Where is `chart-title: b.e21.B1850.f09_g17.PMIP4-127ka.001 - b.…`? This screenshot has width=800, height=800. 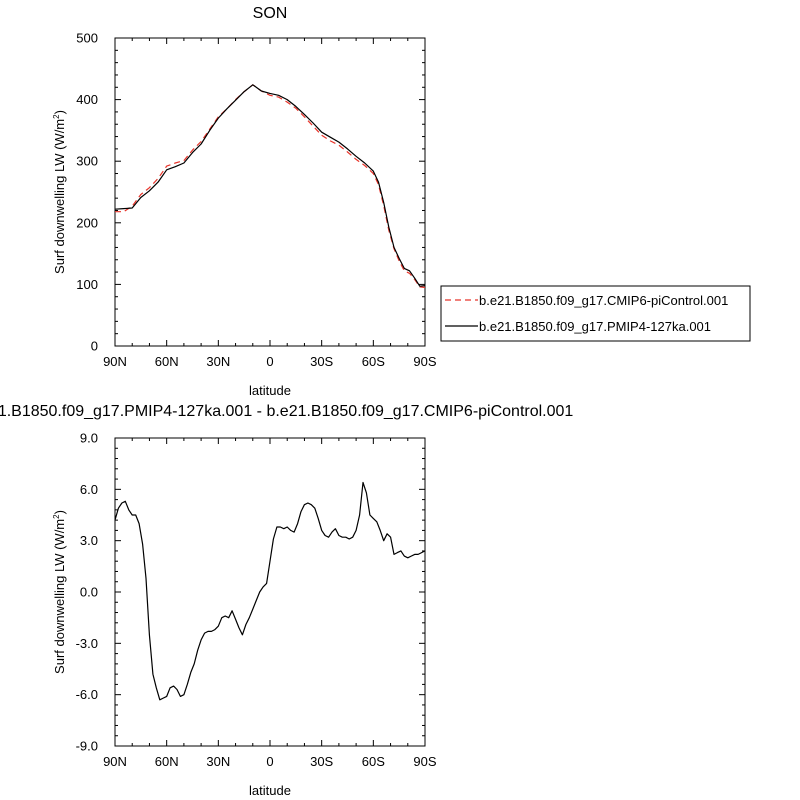
chart-title: b.e21.B1850.f09_g17.PMIP4-127ka.001 - b.… is located at coordinates (286, 411).